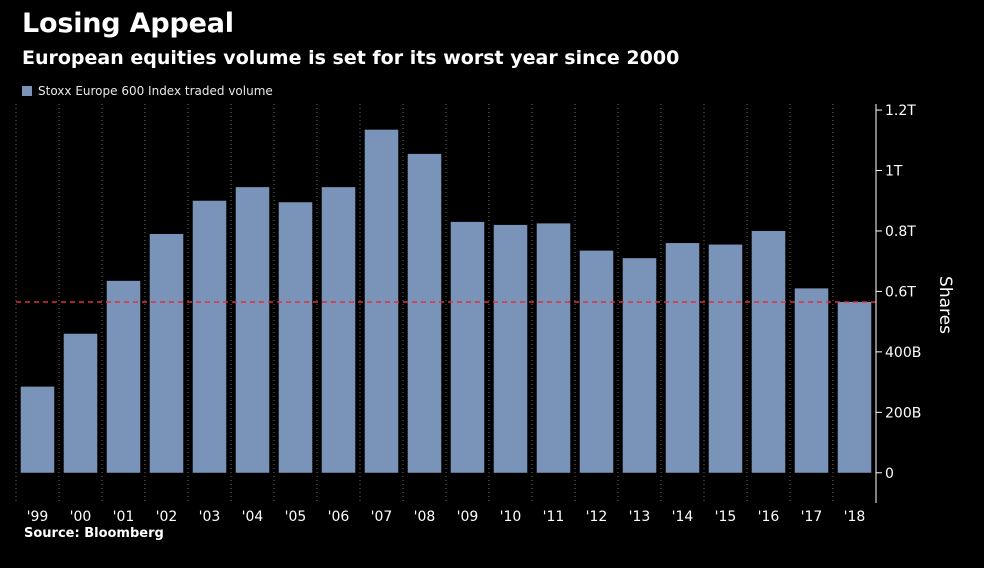 The width and height of the screenshot is (984, 568). I want to click on y-tick-label: 200B, so click(903, 413).